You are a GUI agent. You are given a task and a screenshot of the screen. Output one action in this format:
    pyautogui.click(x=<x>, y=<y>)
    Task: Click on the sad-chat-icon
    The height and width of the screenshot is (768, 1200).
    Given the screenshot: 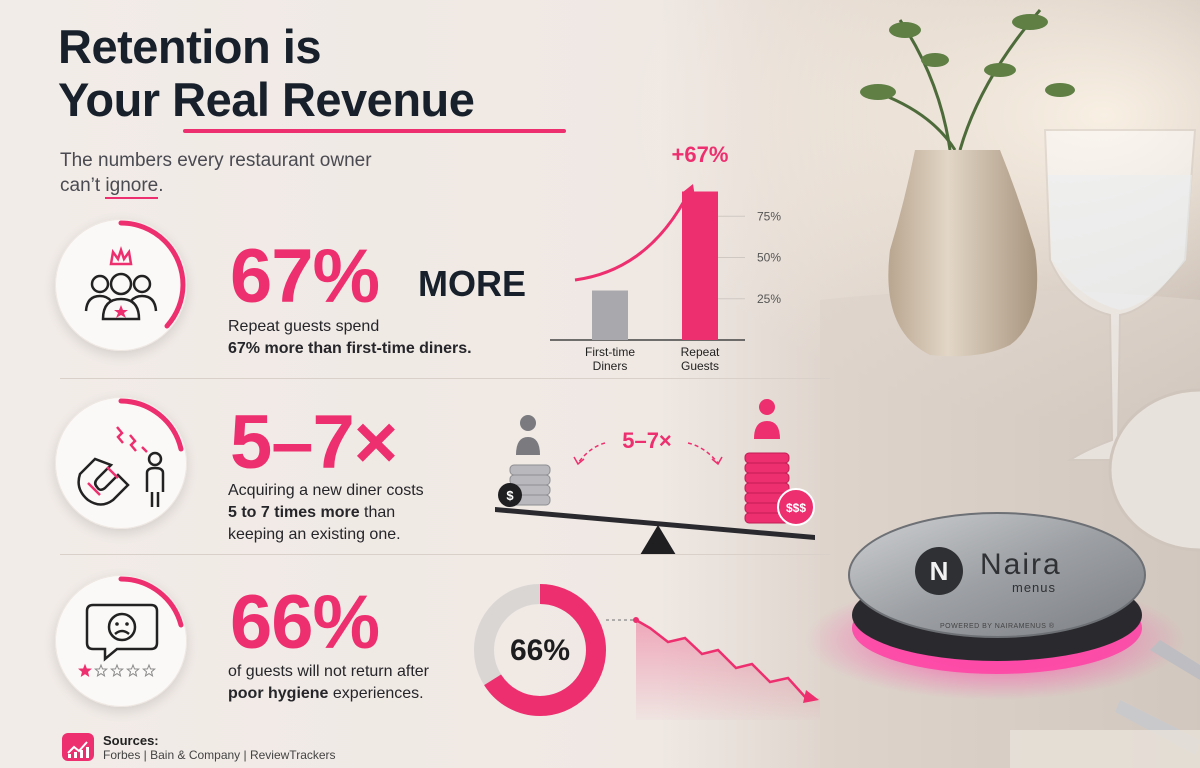 What is the action you would take?
    pyautogui.click(x=131, y=627)
    